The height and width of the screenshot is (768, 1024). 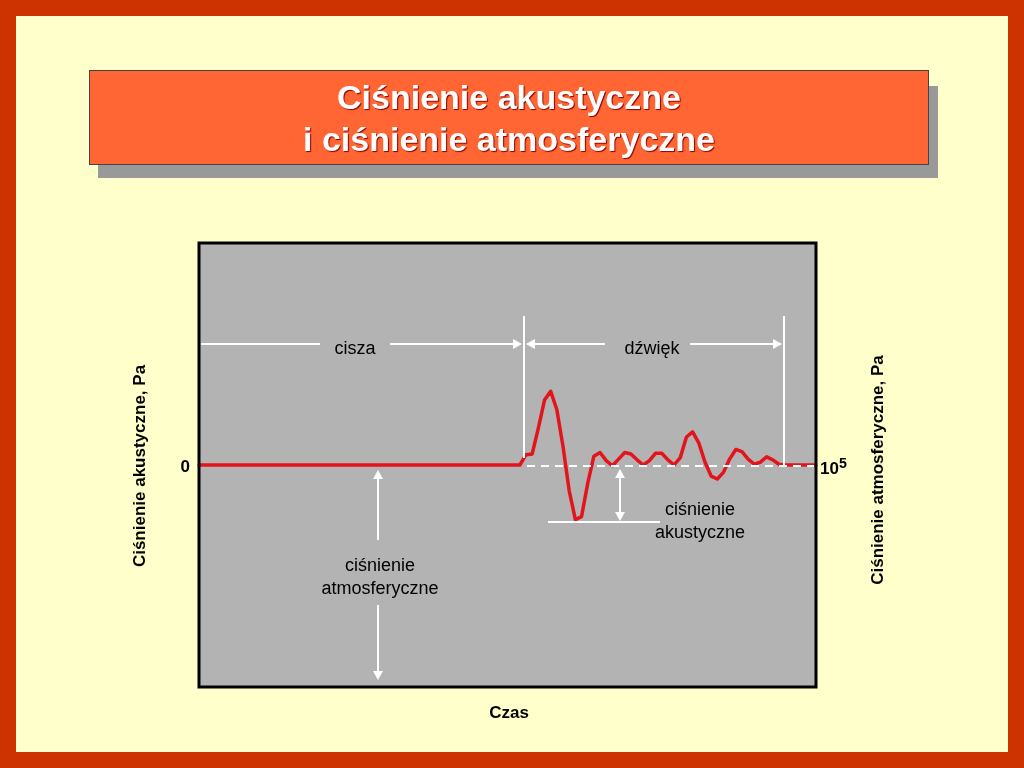 What do you see at coordinates (140, 466) in the screenshot?
I see `y-axis-title: Ciśnienie akustyczne, Pa` at bounding box center [140, 466].